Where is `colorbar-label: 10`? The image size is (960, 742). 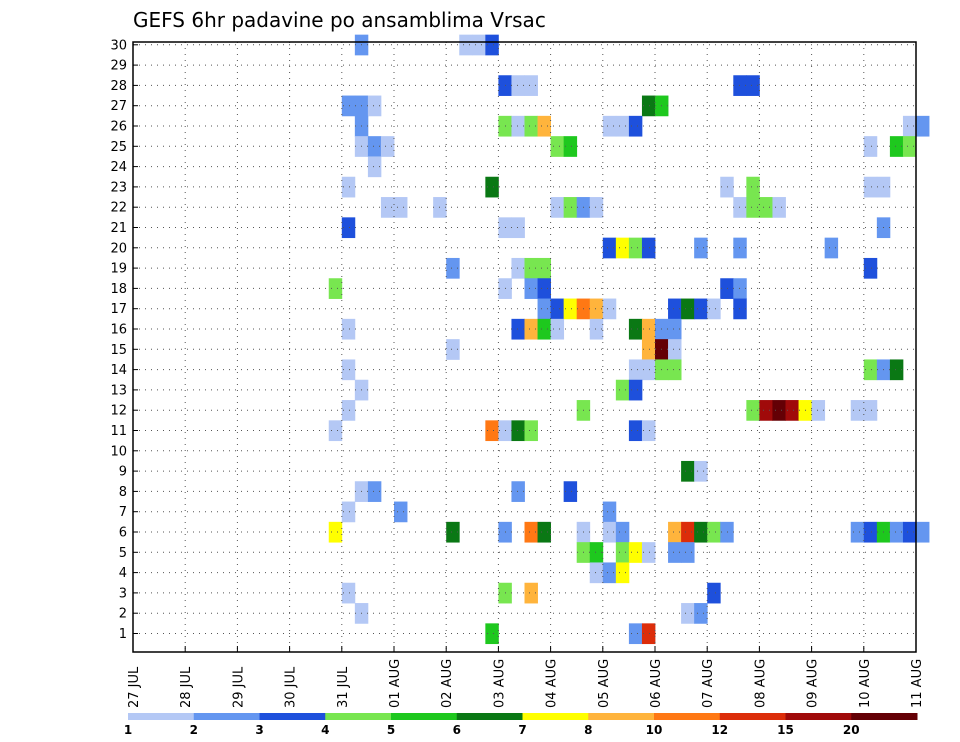 colorbar-label: 10 is located at coordinates (654, 730).